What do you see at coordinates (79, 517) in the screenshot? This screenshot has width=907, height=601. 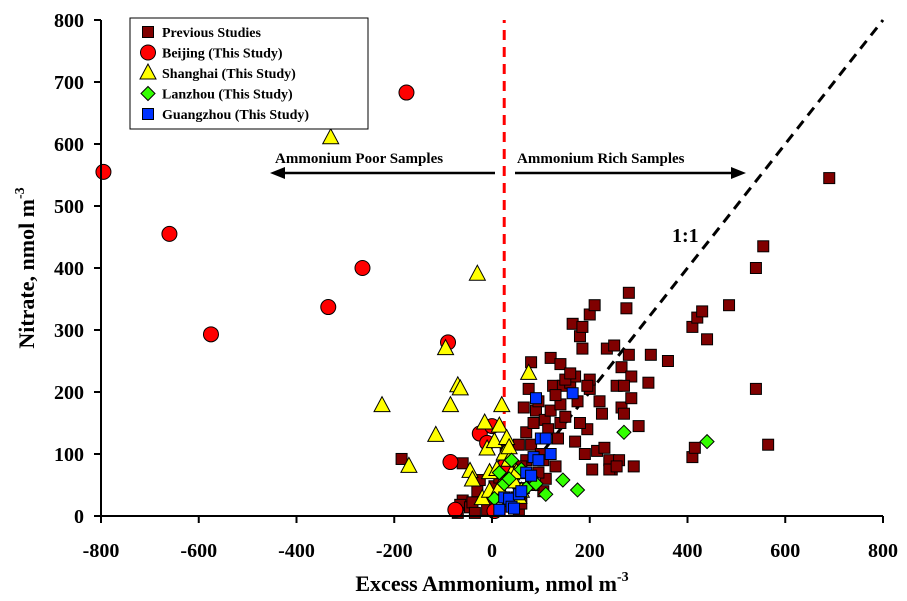 I see `y-tick-label: 0` at bounding box center [79, 517].